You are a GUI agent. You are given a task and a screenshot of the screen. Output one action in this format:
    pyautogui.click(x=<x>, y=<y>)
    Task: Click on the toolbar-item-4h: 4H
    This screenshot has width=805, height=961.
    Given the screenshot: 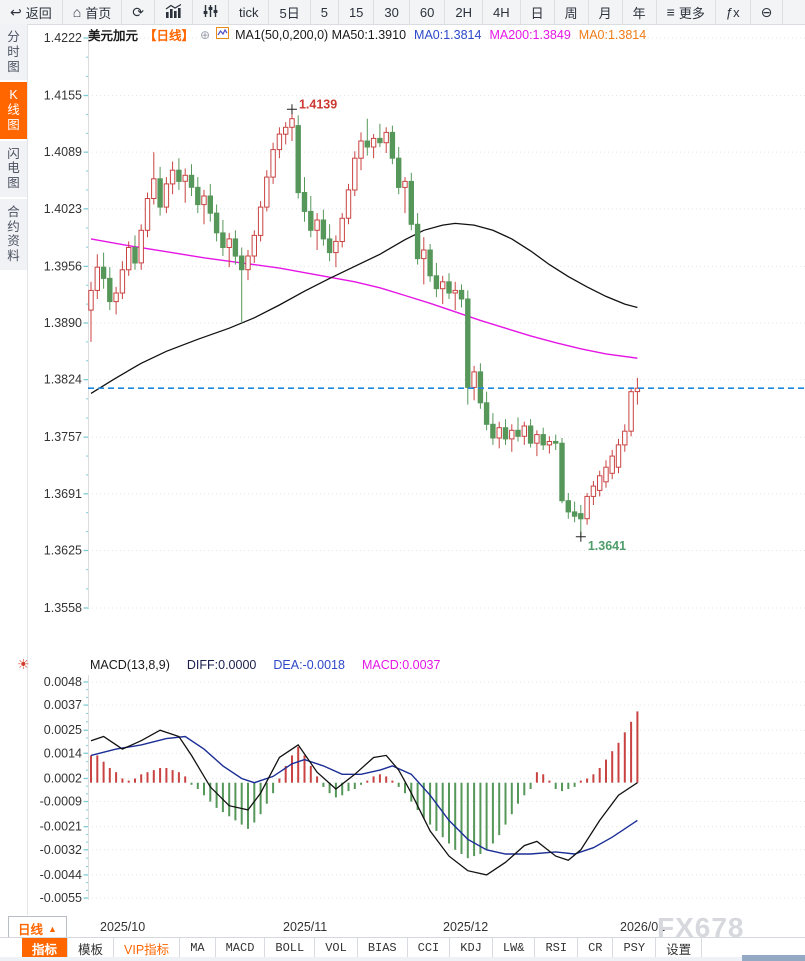 What is the action you would take?
    pyautogui.click(x=502, y=12)
    